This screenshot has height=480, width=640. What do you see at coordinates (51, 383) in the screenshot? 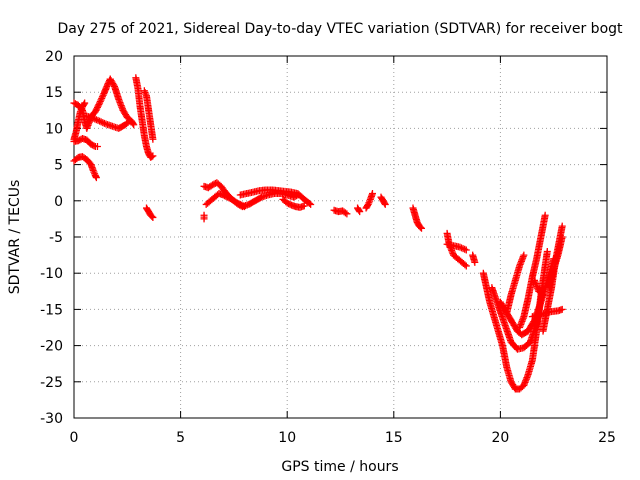
I see `y-tick-label: -25` at bounding box center [51, 383].